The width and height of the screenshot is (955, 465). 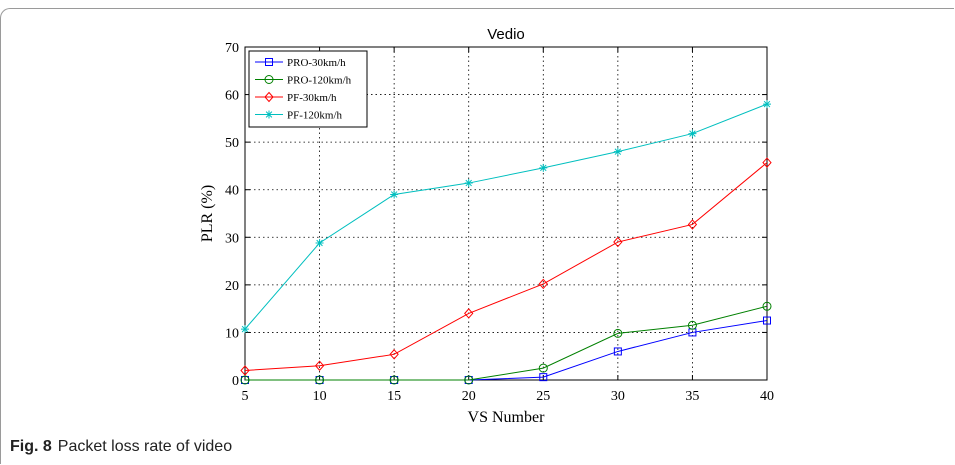 I want to click on y-tick-label: 10, so click(x=232, y=333).